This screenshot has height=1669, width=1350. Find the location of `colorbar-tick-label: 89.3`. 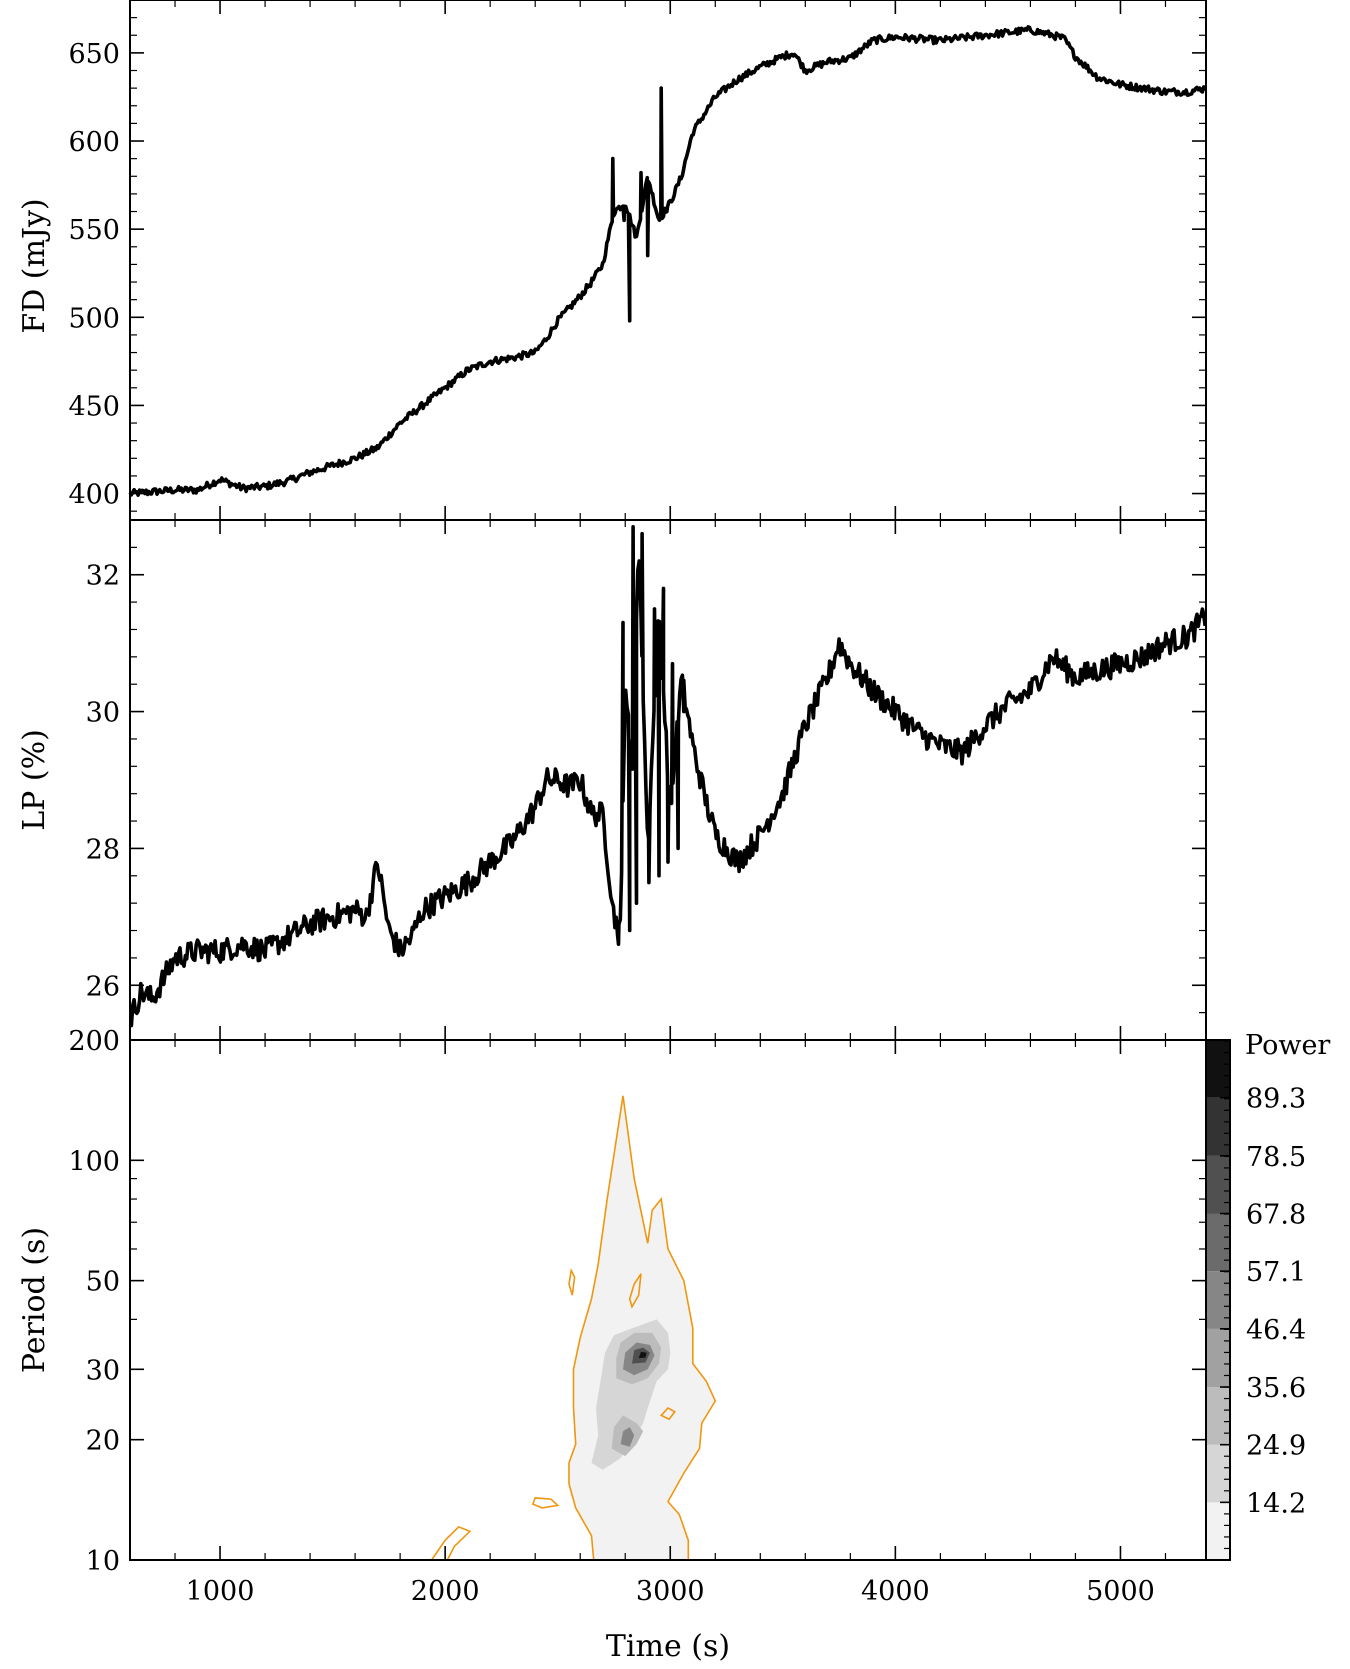

colorbar-tick-label: 89.3 is located at coordinates (1276, 1099).